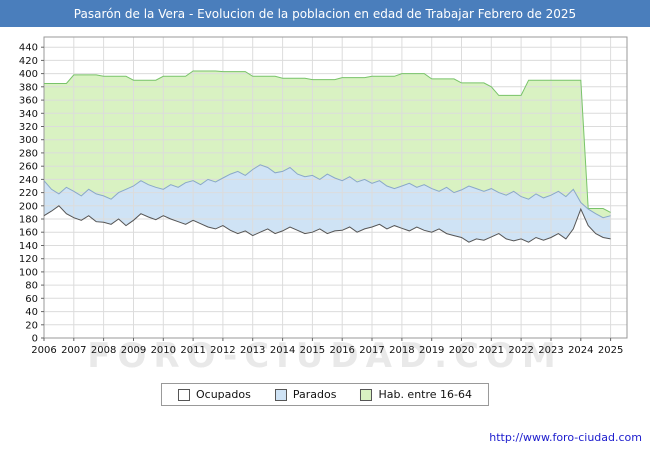 This screenshot has width=650, height=450. What do you see at coordinates (31, 286) in the screenshot?
I see `y-tick-label: 80` at bounding box center [31, 286].